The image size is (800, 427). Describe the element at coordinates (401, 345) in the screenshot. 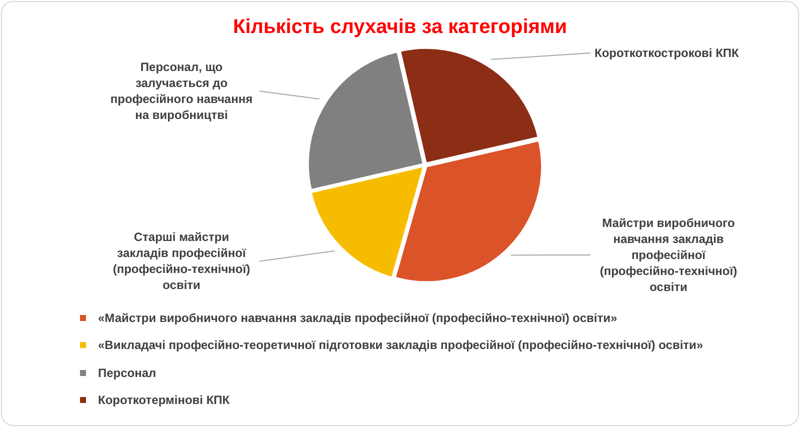

I see `legend-label: «Викладачі професійно-теоретичної підготовки закладів професійної (професійно-технічної) освіти»` at that location.